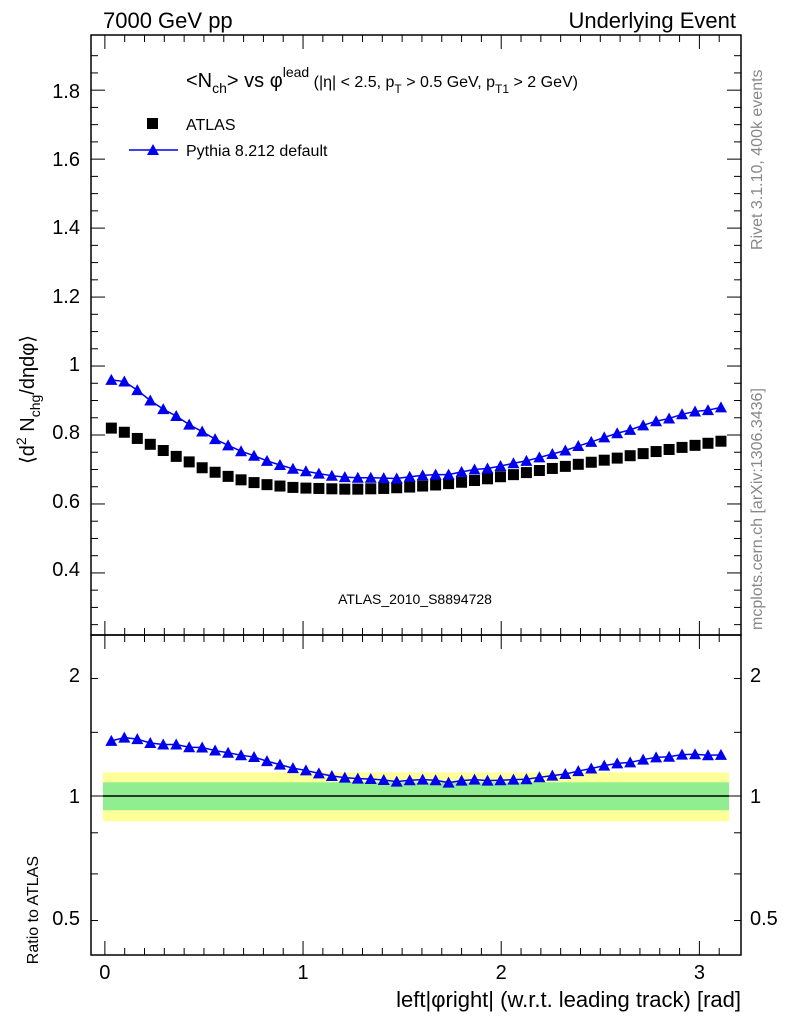  What do you see at coordinates (152, 123) in the screenshot?
I see `legend-atlas-marker` at bounding box center [152, 123].